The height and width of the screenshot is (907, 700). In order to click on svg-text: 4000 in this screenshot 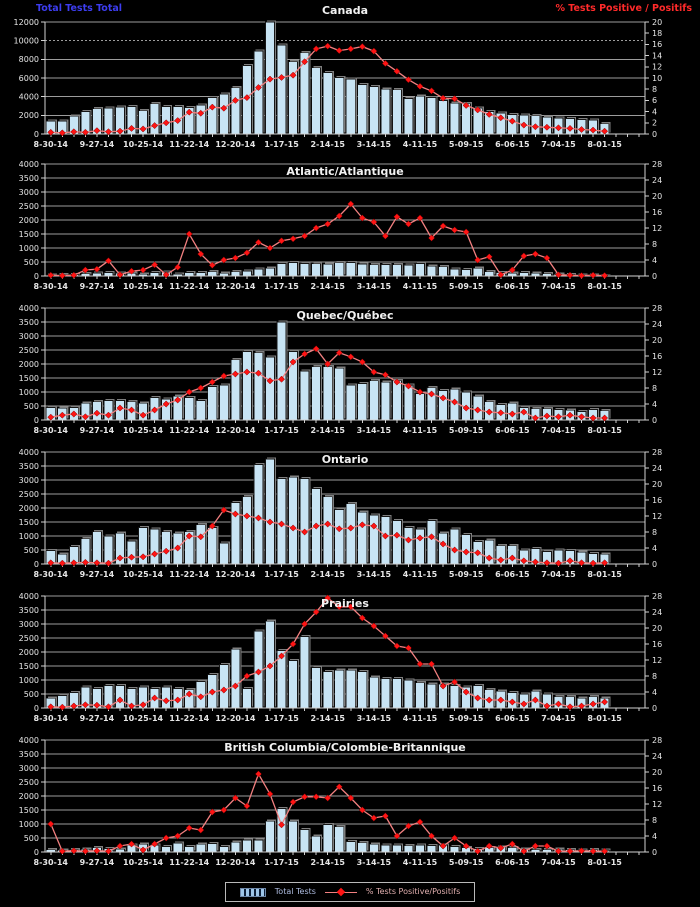, I will do `click(29, 596)`.